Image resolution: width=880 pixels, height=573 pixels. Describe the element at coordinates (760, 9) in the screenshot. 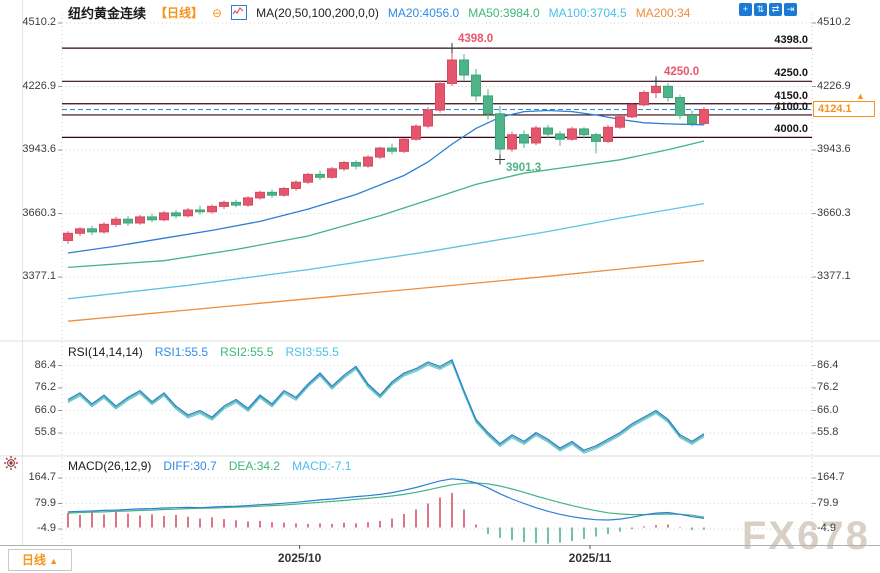

I see `price-axis-tool-button: ⇅` at that location.